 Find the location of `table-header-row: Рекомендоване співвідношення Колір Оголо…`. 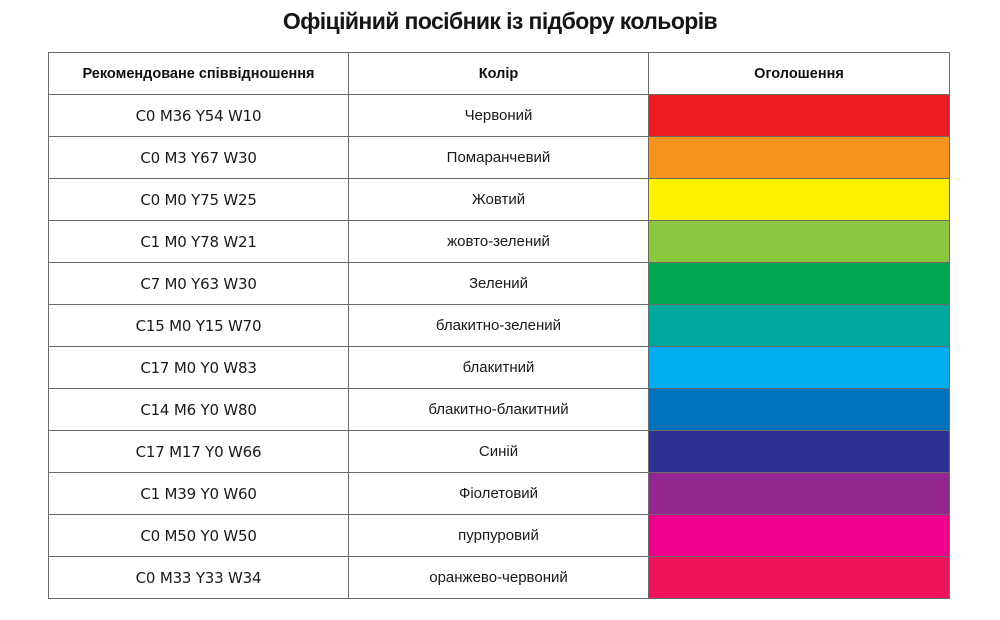

table-header-row: Рекомендоване співвідношення Колір Оголо… is located at coordinates (499, 73).